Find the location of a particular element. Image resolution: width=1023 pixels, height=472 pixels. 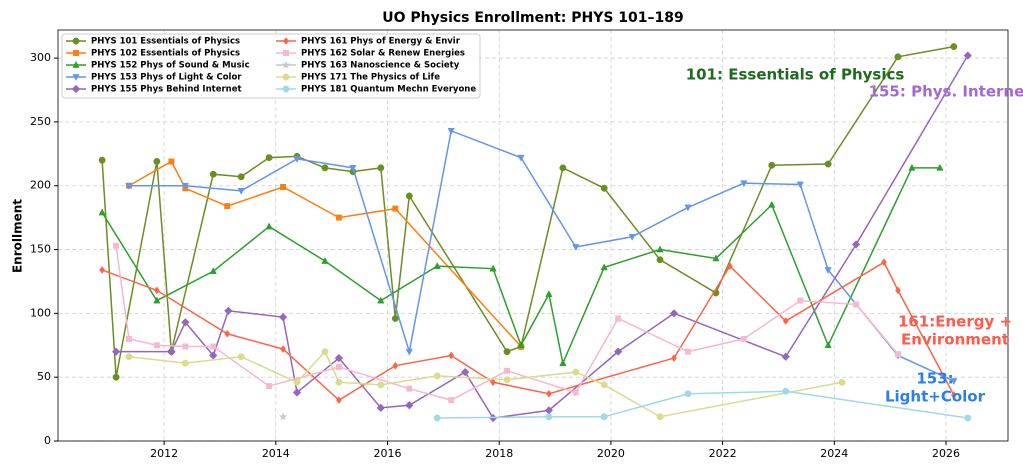

annotation: Environment is located at coordinates (955, 340).